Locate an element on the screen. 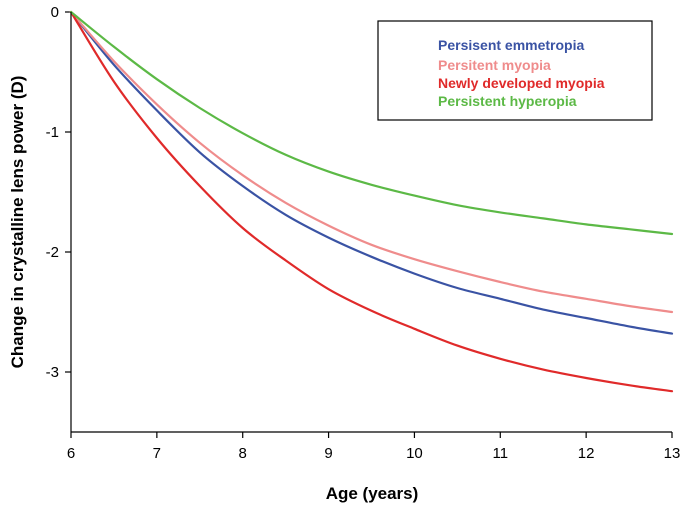  x-tick-label: 10 is located at coordinates (414, 453).